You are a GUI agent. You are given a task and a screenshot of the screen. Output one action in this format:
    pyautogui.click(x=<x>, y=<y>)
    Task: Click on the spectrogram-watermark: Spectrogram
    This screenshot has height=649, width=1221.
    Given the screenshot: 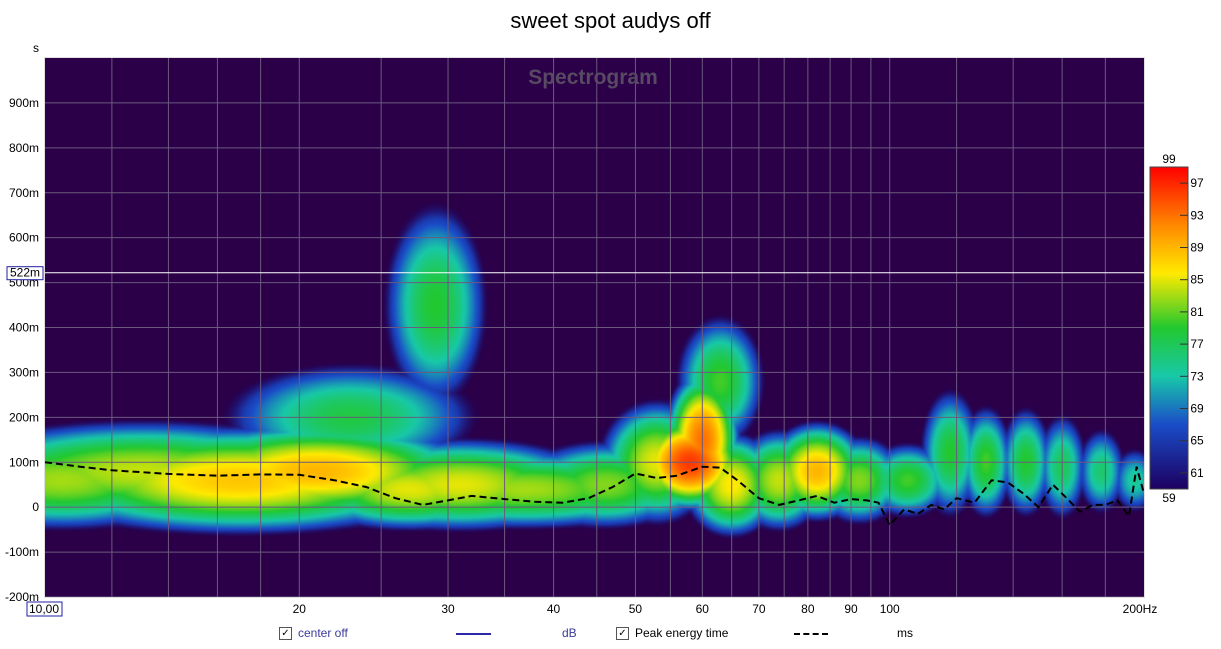 What is the action you would take?
    pyautogui.click(x=593, y=77)
    